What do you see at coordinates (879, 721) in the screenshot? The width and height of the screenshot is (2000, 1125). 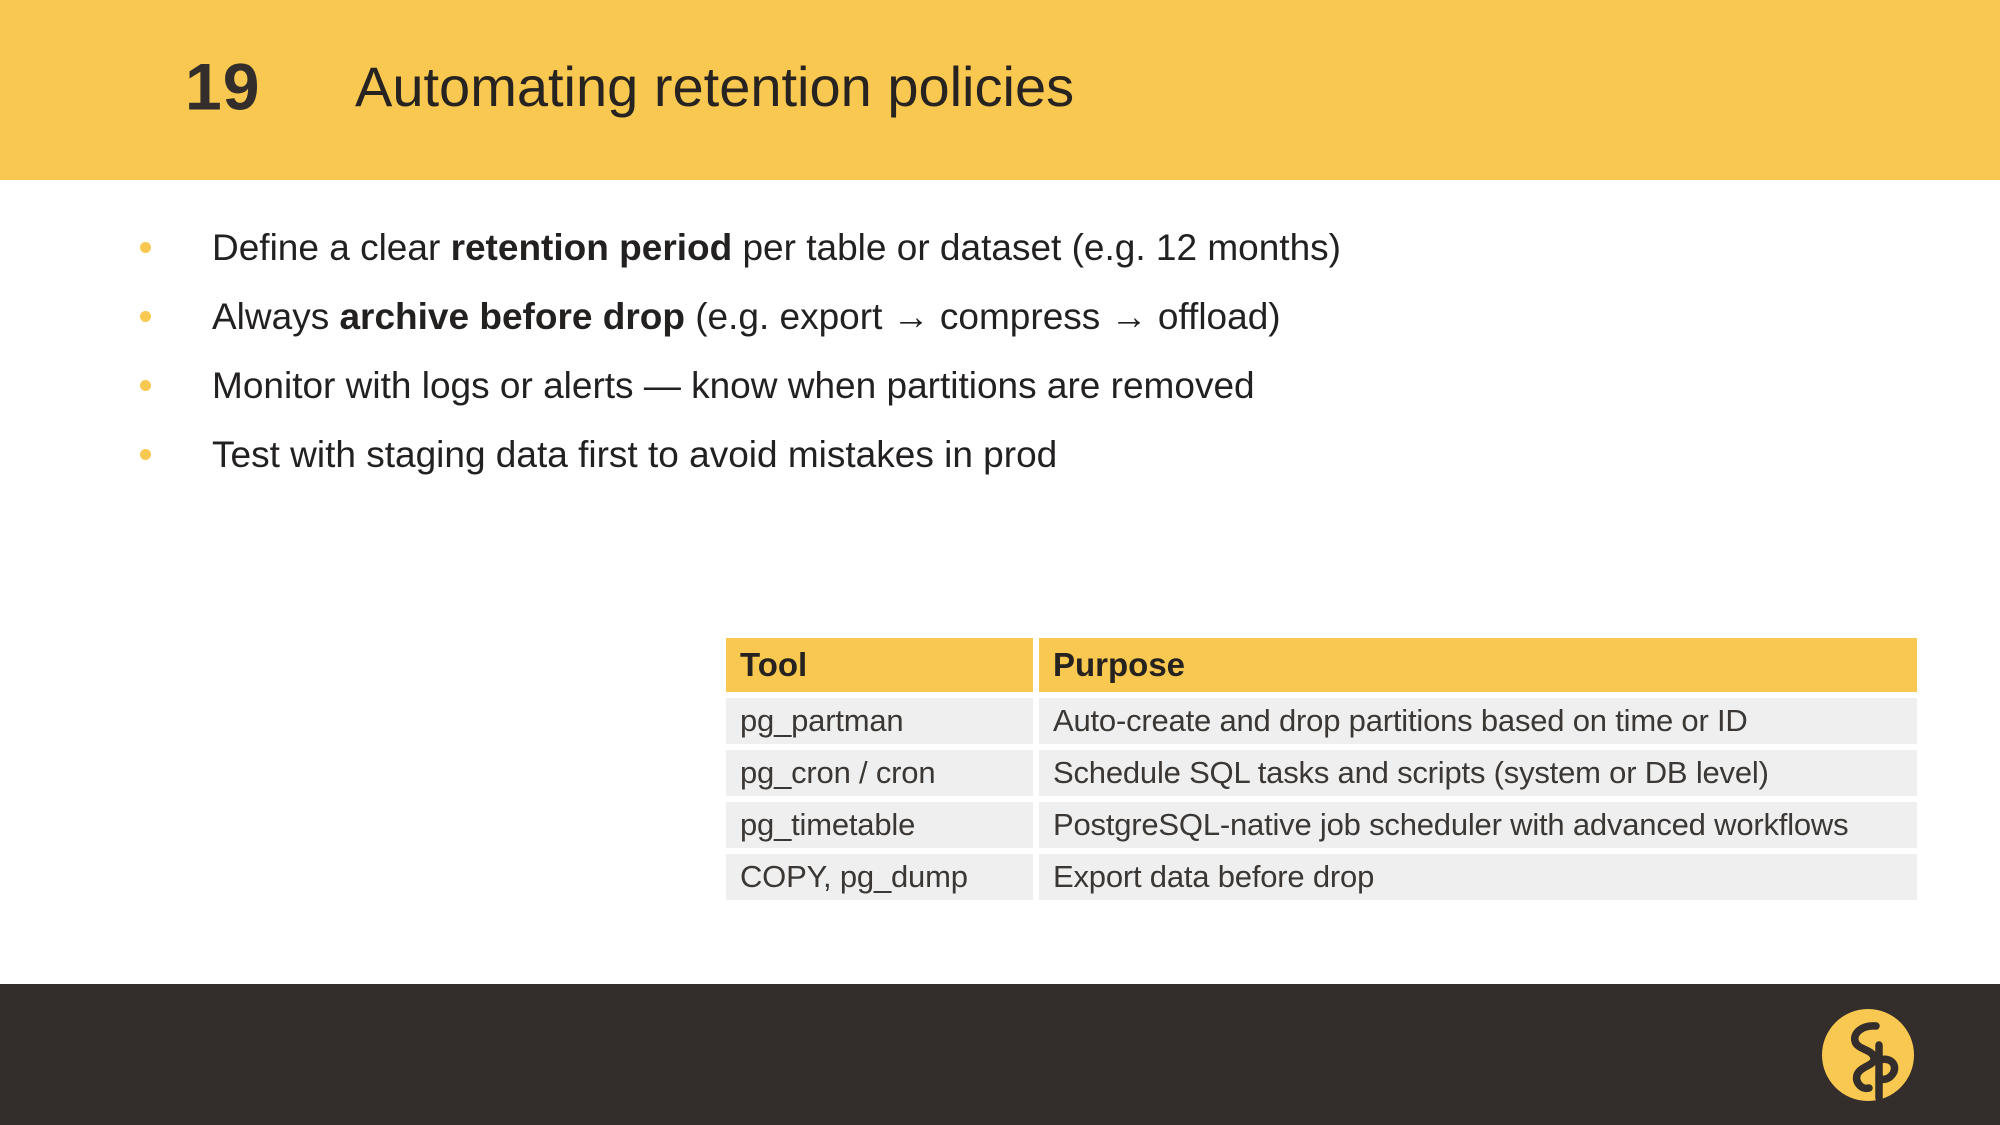 I see `tool-cell: pg_partman` at bounding box center [879, 721].